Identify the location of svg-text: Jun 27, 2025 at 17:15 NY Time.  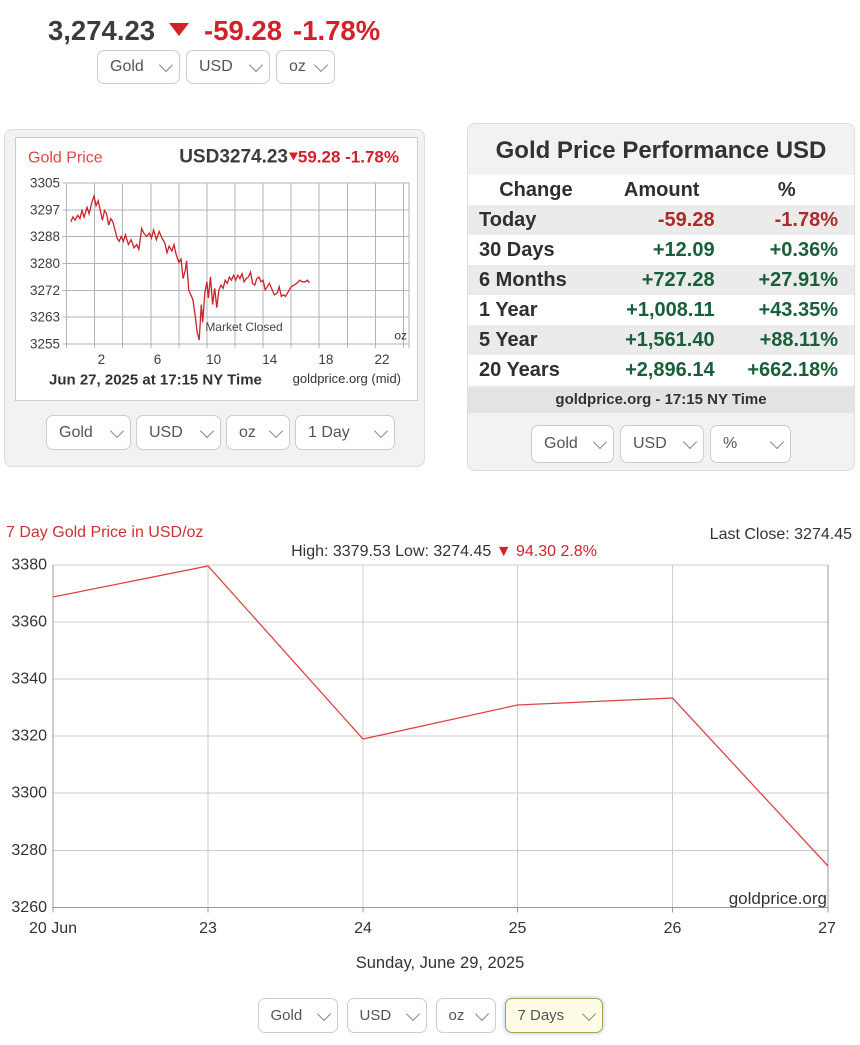
(155, 380).